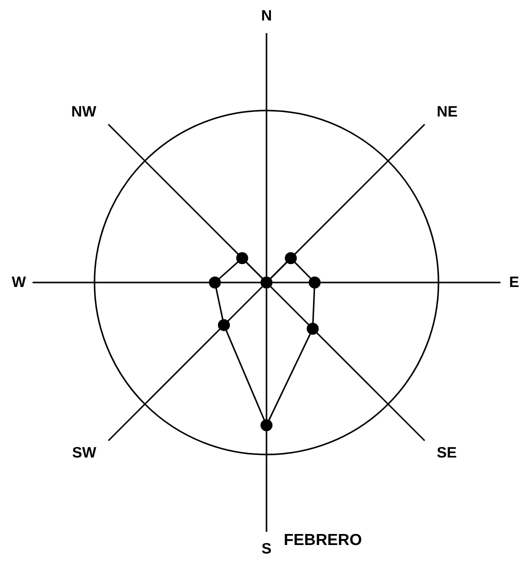  What do you see at coordinates (267, 549) in the screenshot?
I see `spoke-label: S` at bounding box center [267, 549].